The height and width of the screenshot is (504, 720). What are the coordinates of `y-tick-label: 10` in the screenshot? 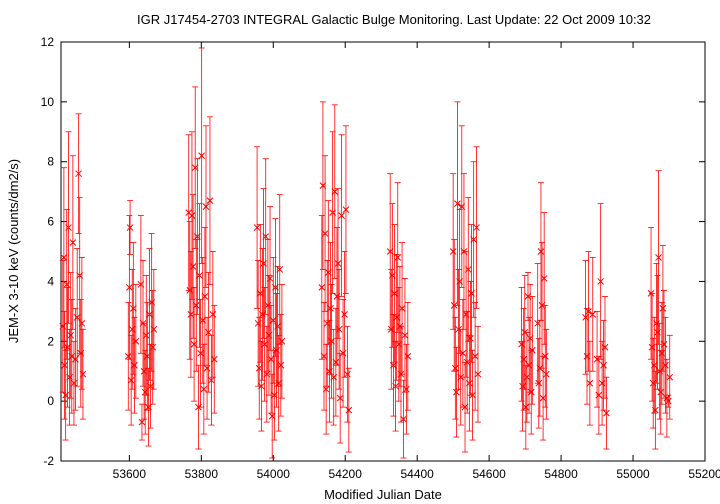 It's located at (48, 102).